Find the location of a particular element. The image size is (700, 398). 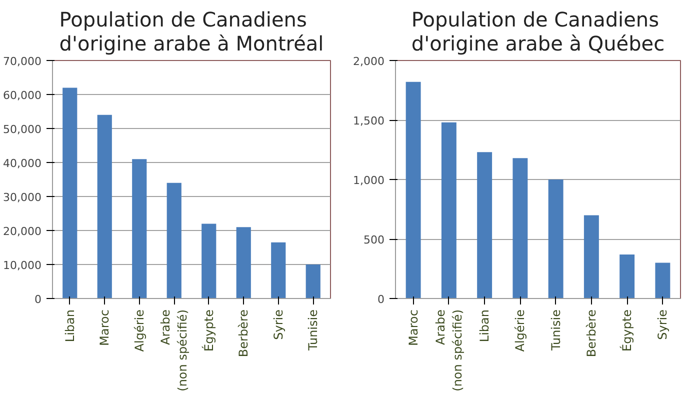

y-tick-label: 1,000 is located at coordinates (369, 180).